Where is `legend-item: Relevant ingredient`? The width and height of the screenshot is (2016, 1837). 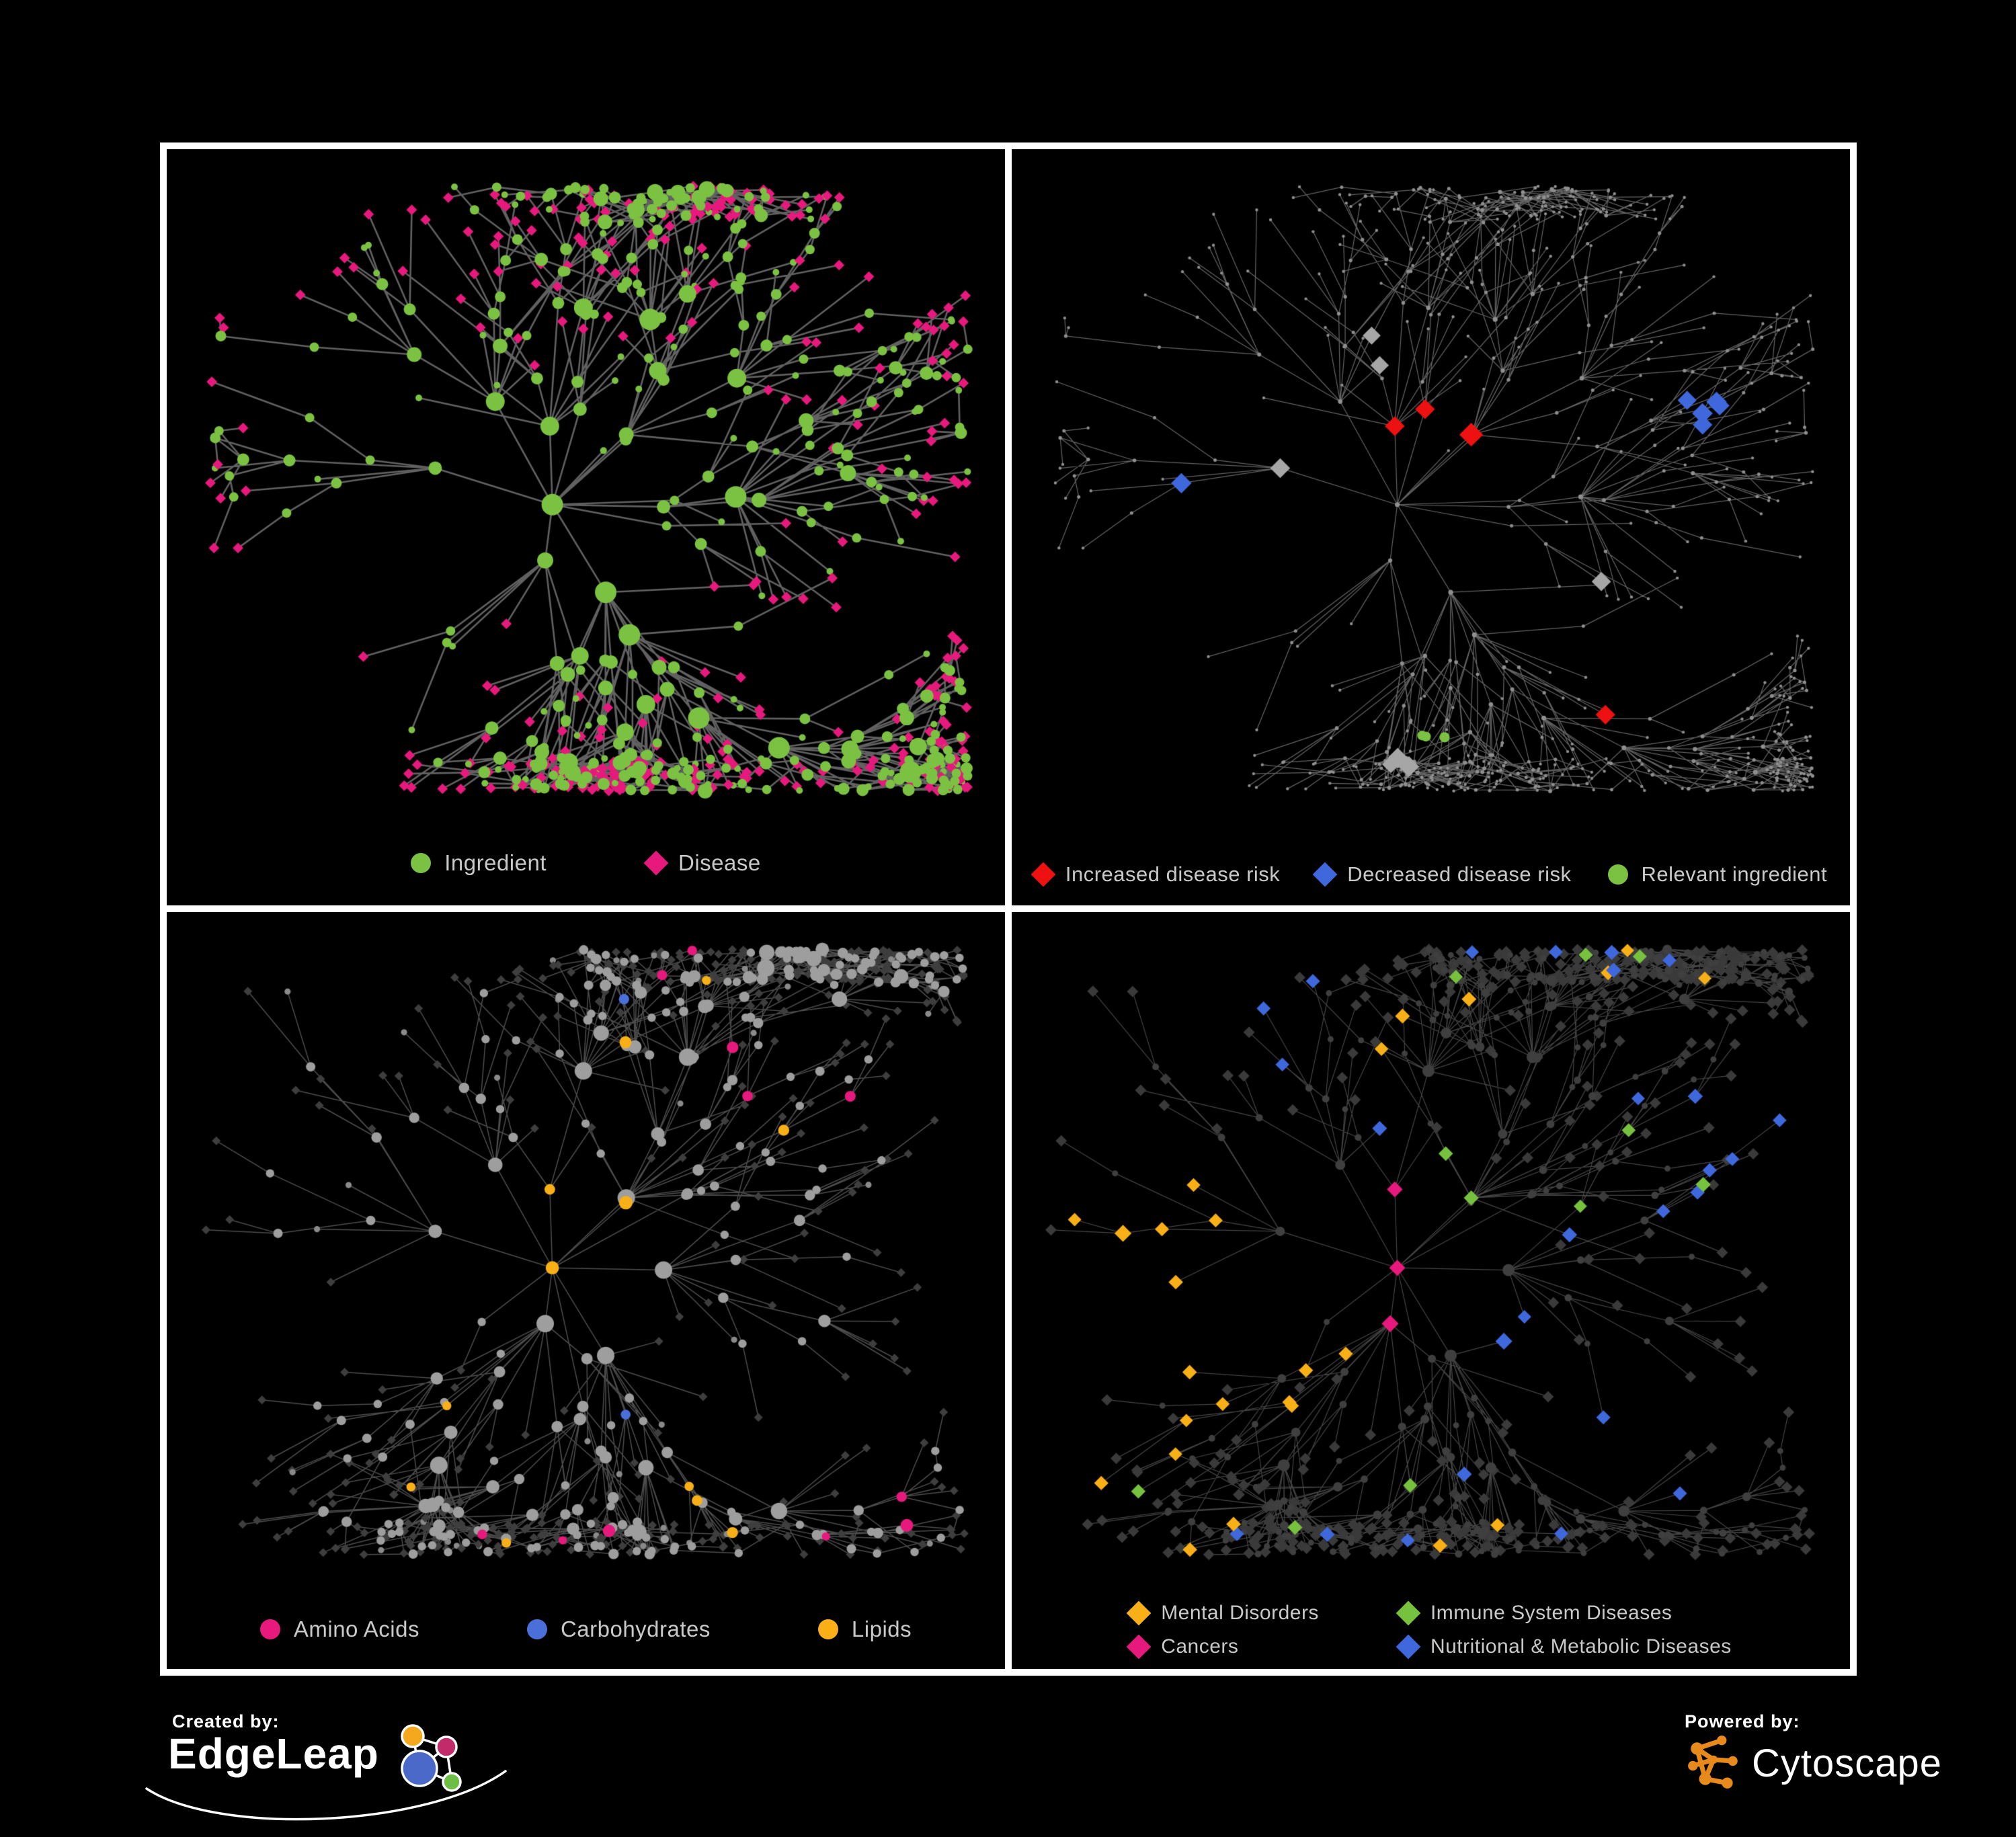
legend-item: Relevant ingredient is located at coordinates (1717, 874).